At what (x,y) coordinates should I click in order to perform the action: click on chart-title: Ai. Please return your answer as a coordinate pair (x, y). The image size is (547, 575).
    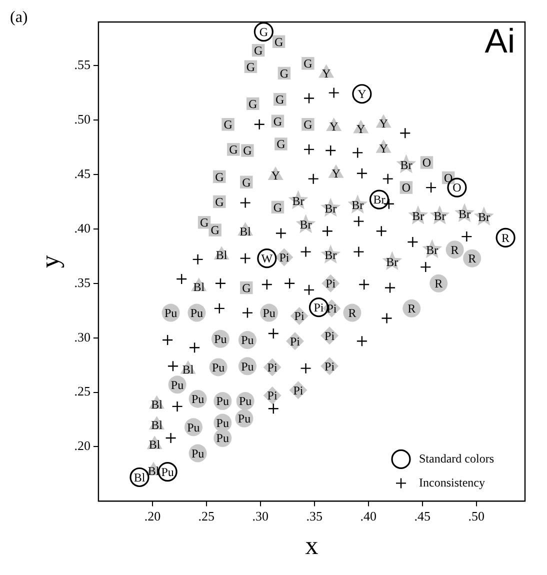
    Looking at the image, I should click on (499, 41).